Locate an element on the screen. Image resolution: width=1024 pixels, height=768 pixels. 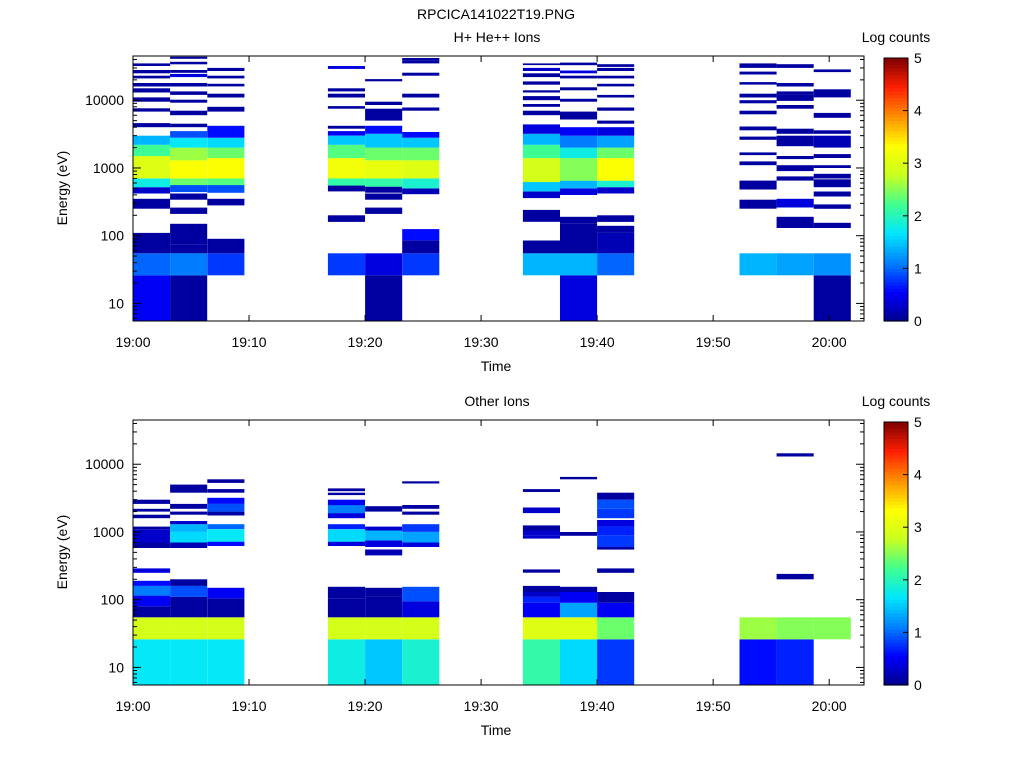
x-tick-label: 19:40 is located at coordinates (597, 706).